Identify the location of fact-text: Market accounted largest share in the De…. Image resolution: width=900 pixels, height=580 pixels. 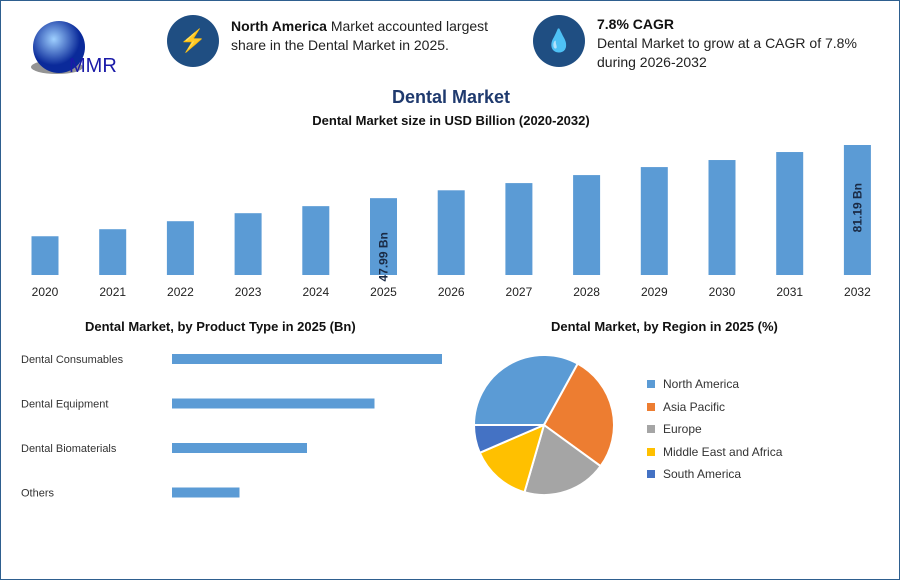
(360, 35).